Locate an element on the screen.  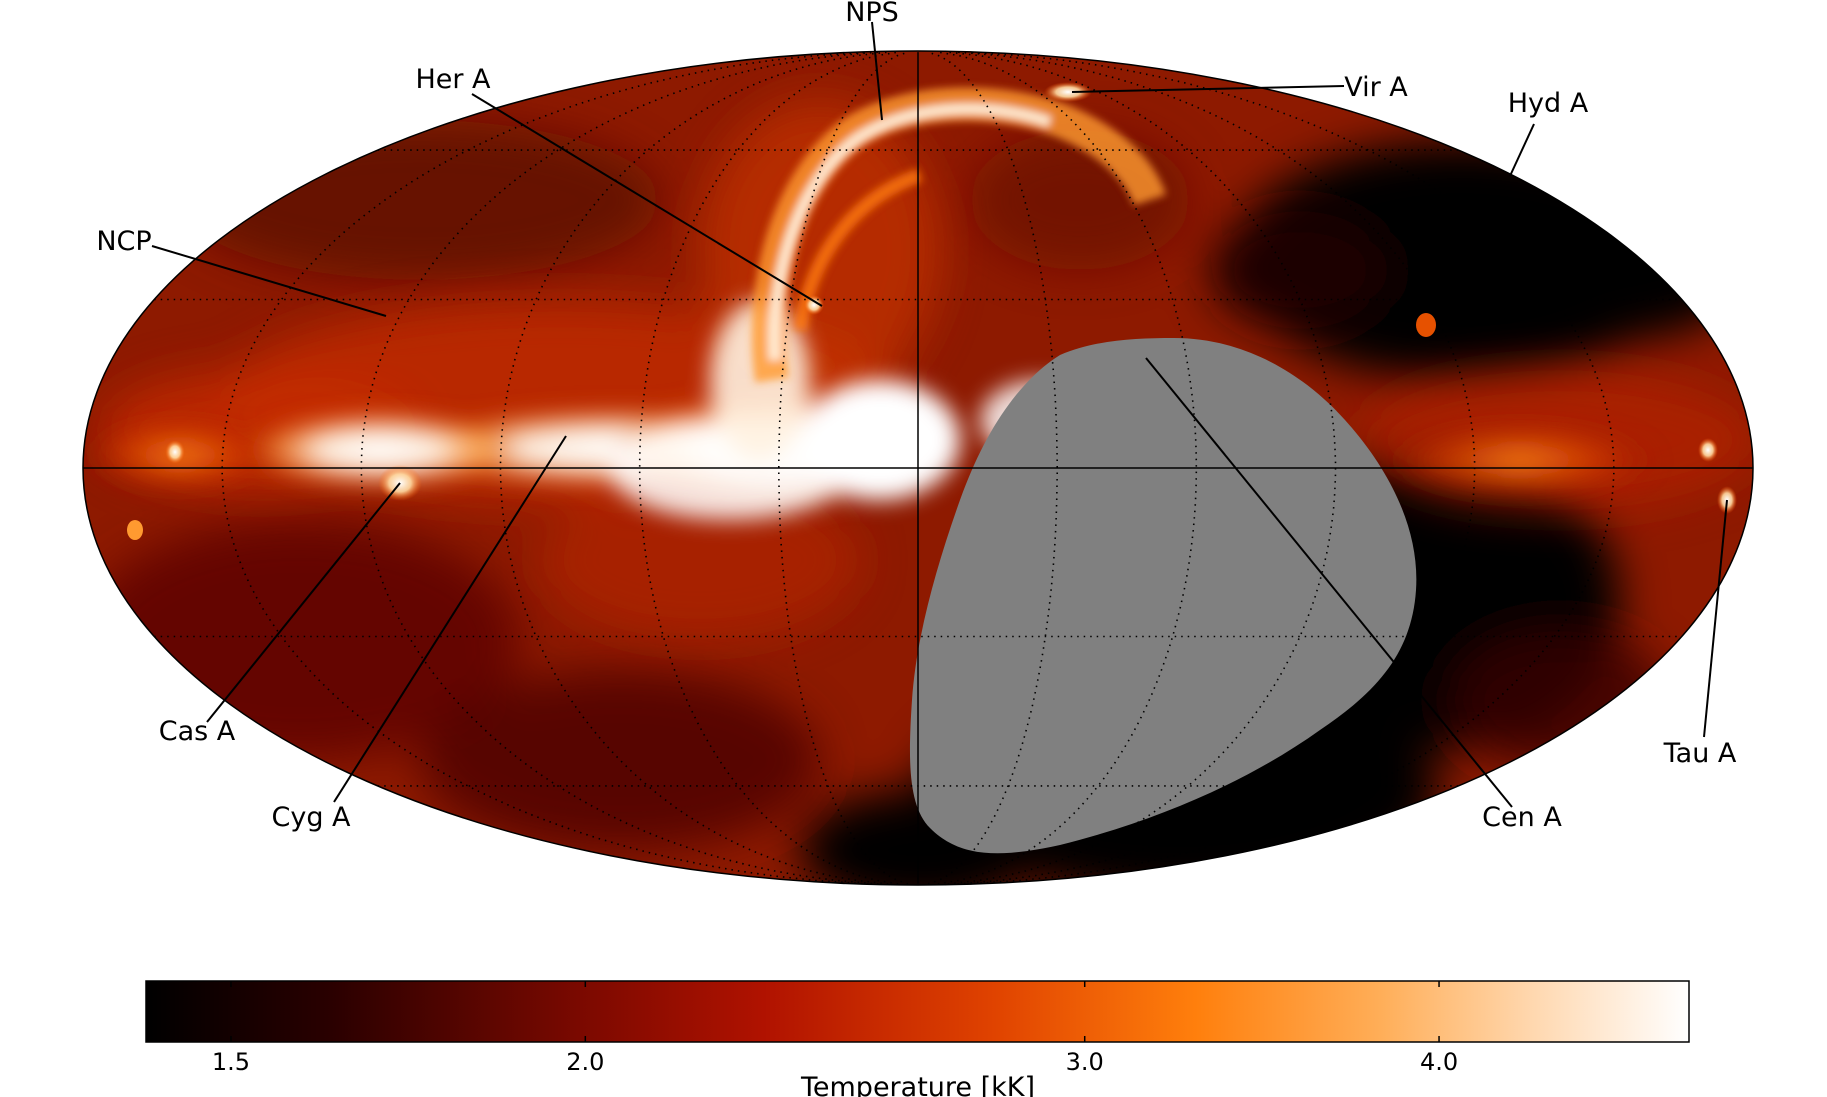
her-a-source is located at coordinates (814, 305).